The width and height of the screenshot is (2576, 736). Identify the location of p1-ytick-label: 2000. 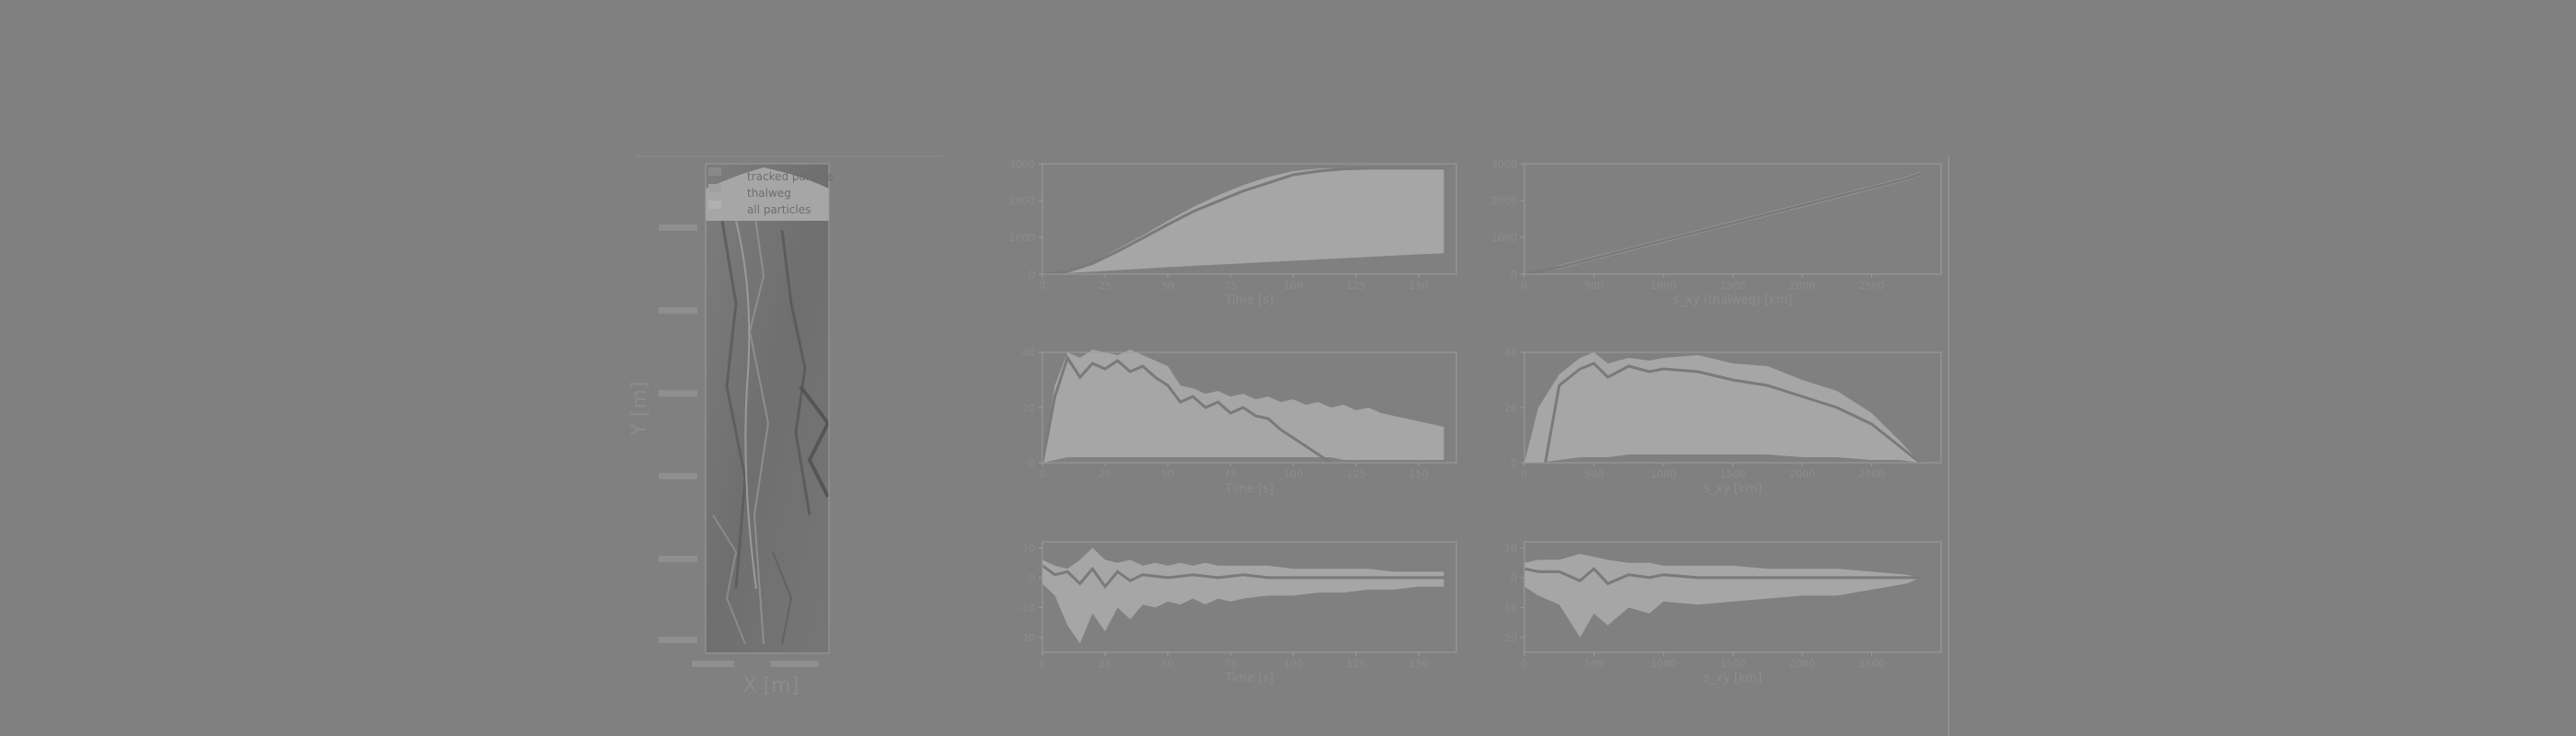
(1022, 201).